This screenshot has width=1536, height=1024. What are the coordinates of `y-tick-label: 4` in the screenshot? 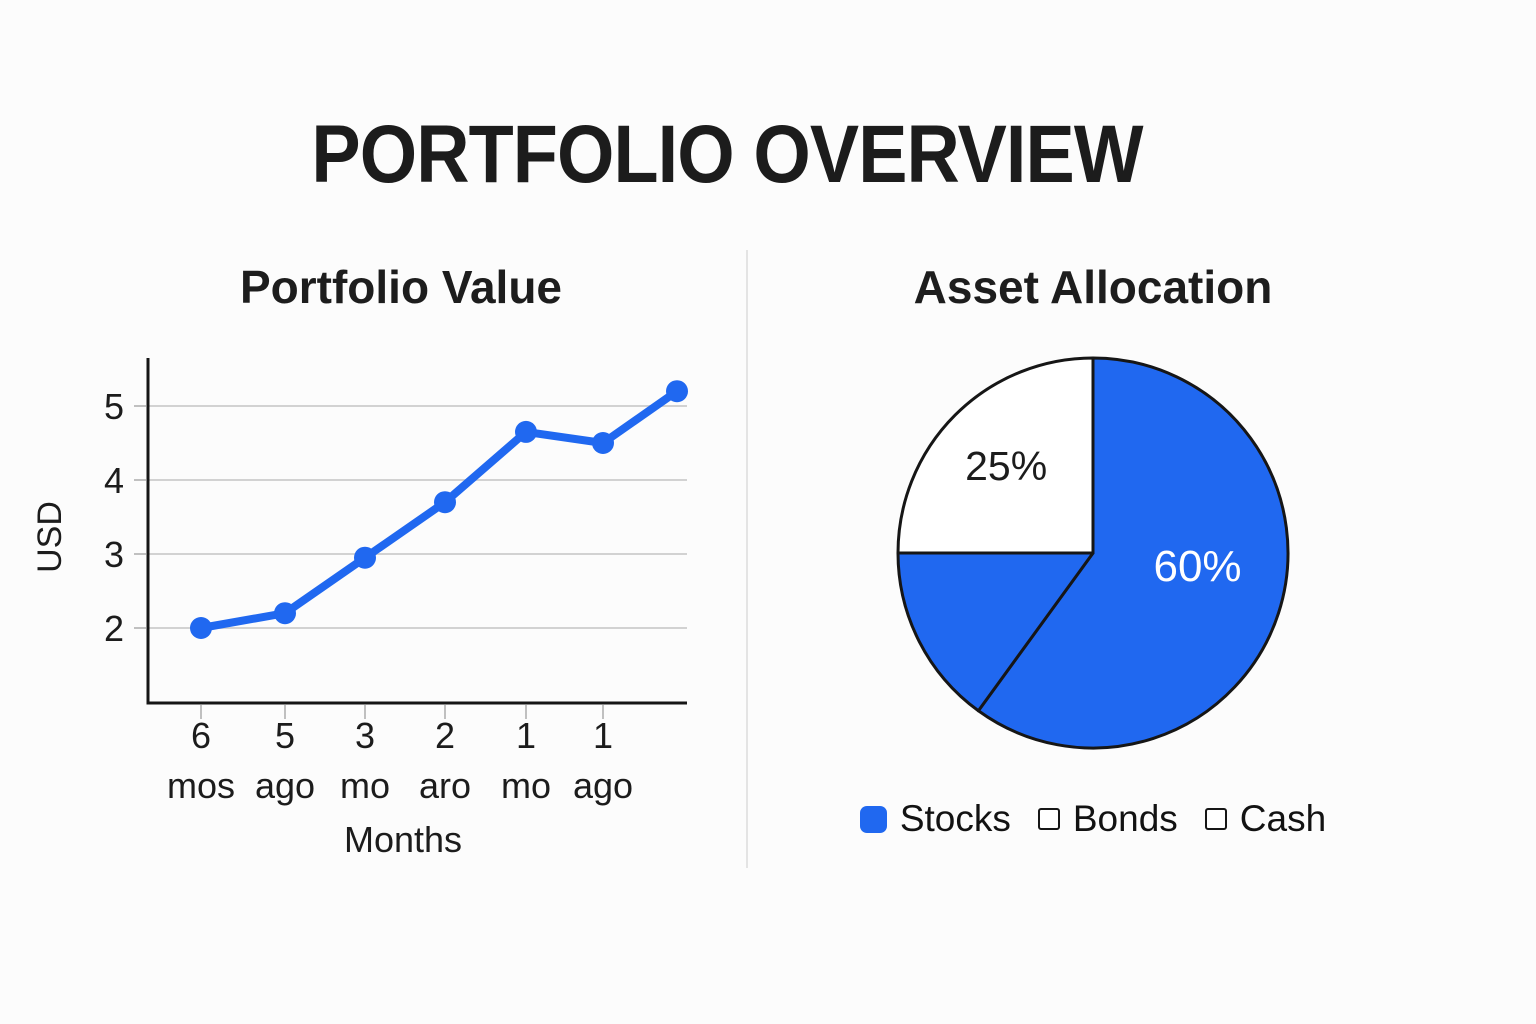 It's located at (114, 480).